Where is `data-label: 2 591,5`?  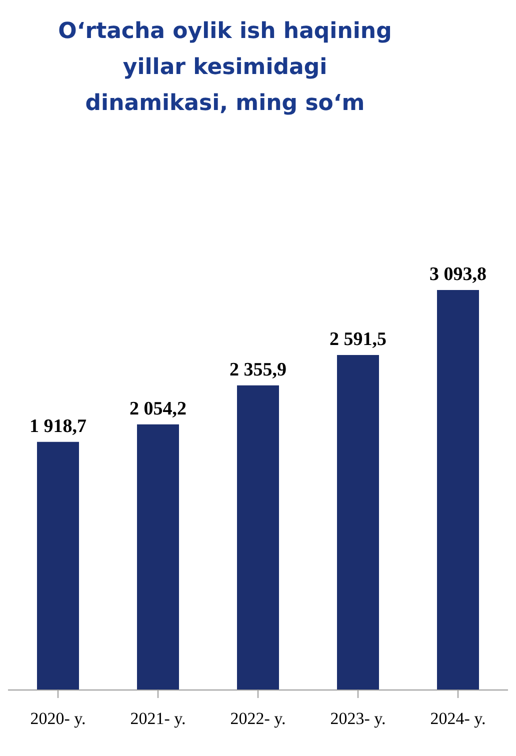
data-label: 2 591,5 is located at coordinates (358, 339).